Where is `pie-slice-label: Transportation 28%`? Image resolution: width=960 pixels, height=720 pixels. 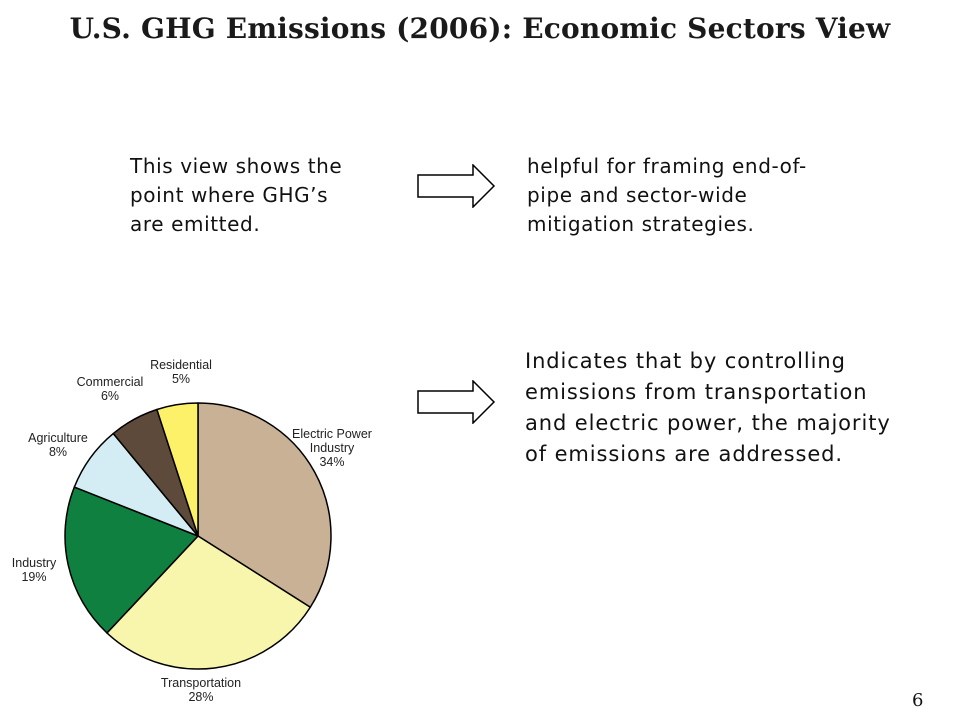
pie-slice-label: Transportation 28% is located at coordinates (201, 690).